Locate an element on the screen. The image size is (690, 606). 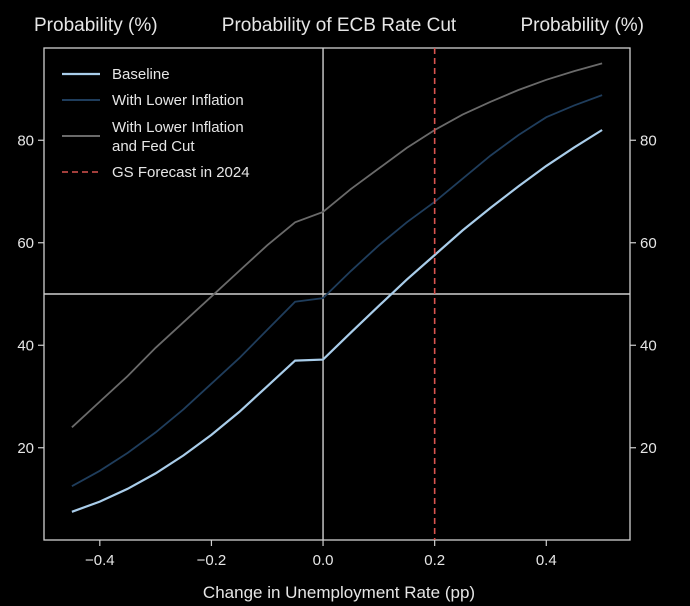
x-tick-label: 0.0 is located at coordinates (323, 560).